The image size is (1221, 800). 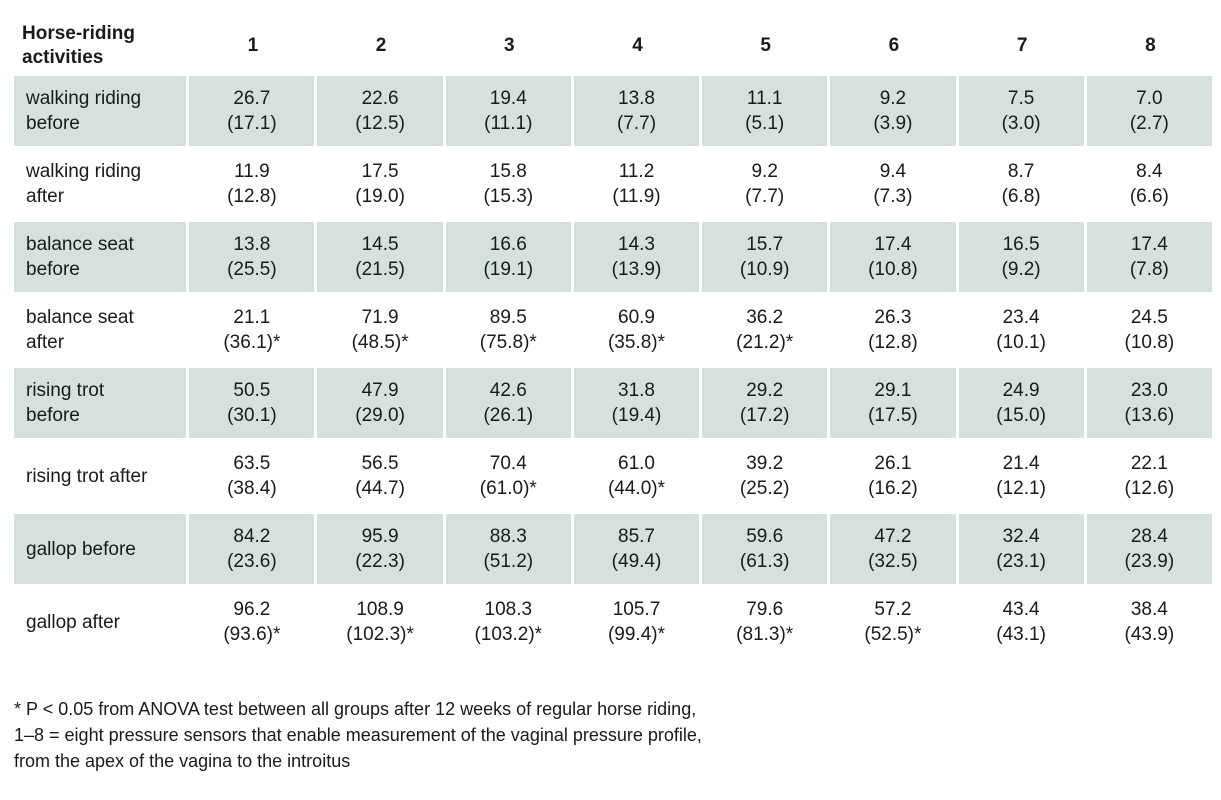 I want to click on table-cell-sensor-4: 61.0 (44.0)*, so click(x=636, y=476).